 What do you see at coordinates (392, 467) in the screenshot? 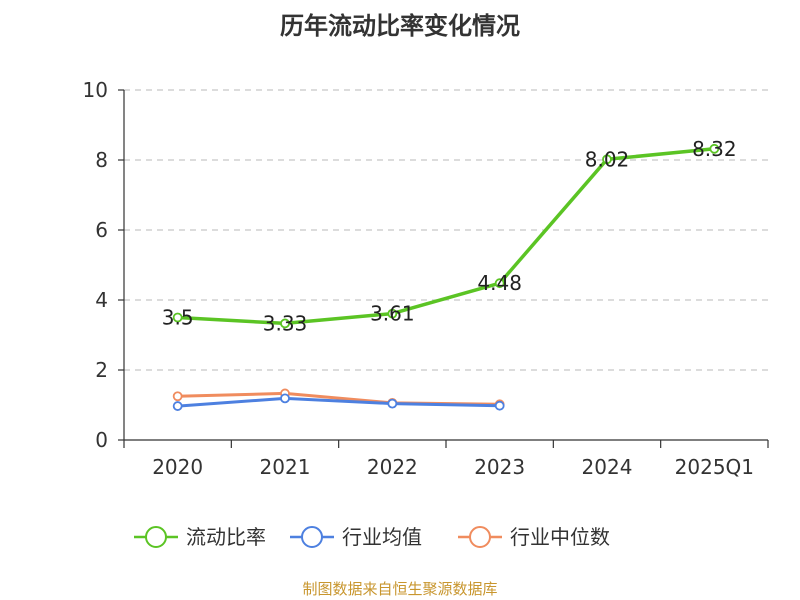
I see `x-tick-label: 2022` at bounding box center [392, 467].